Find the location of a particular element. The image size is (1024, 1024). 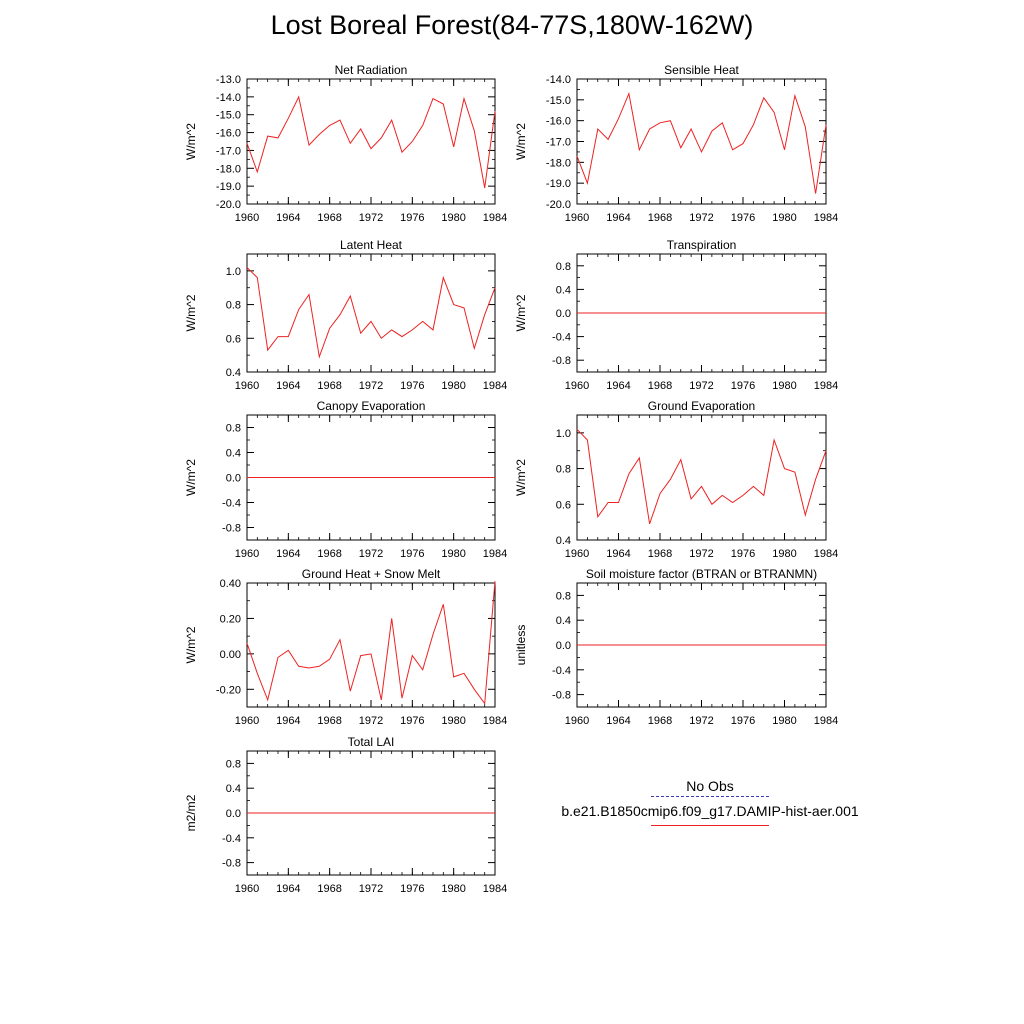

panel-title: Total LAI is located at coordinates (371, 742).